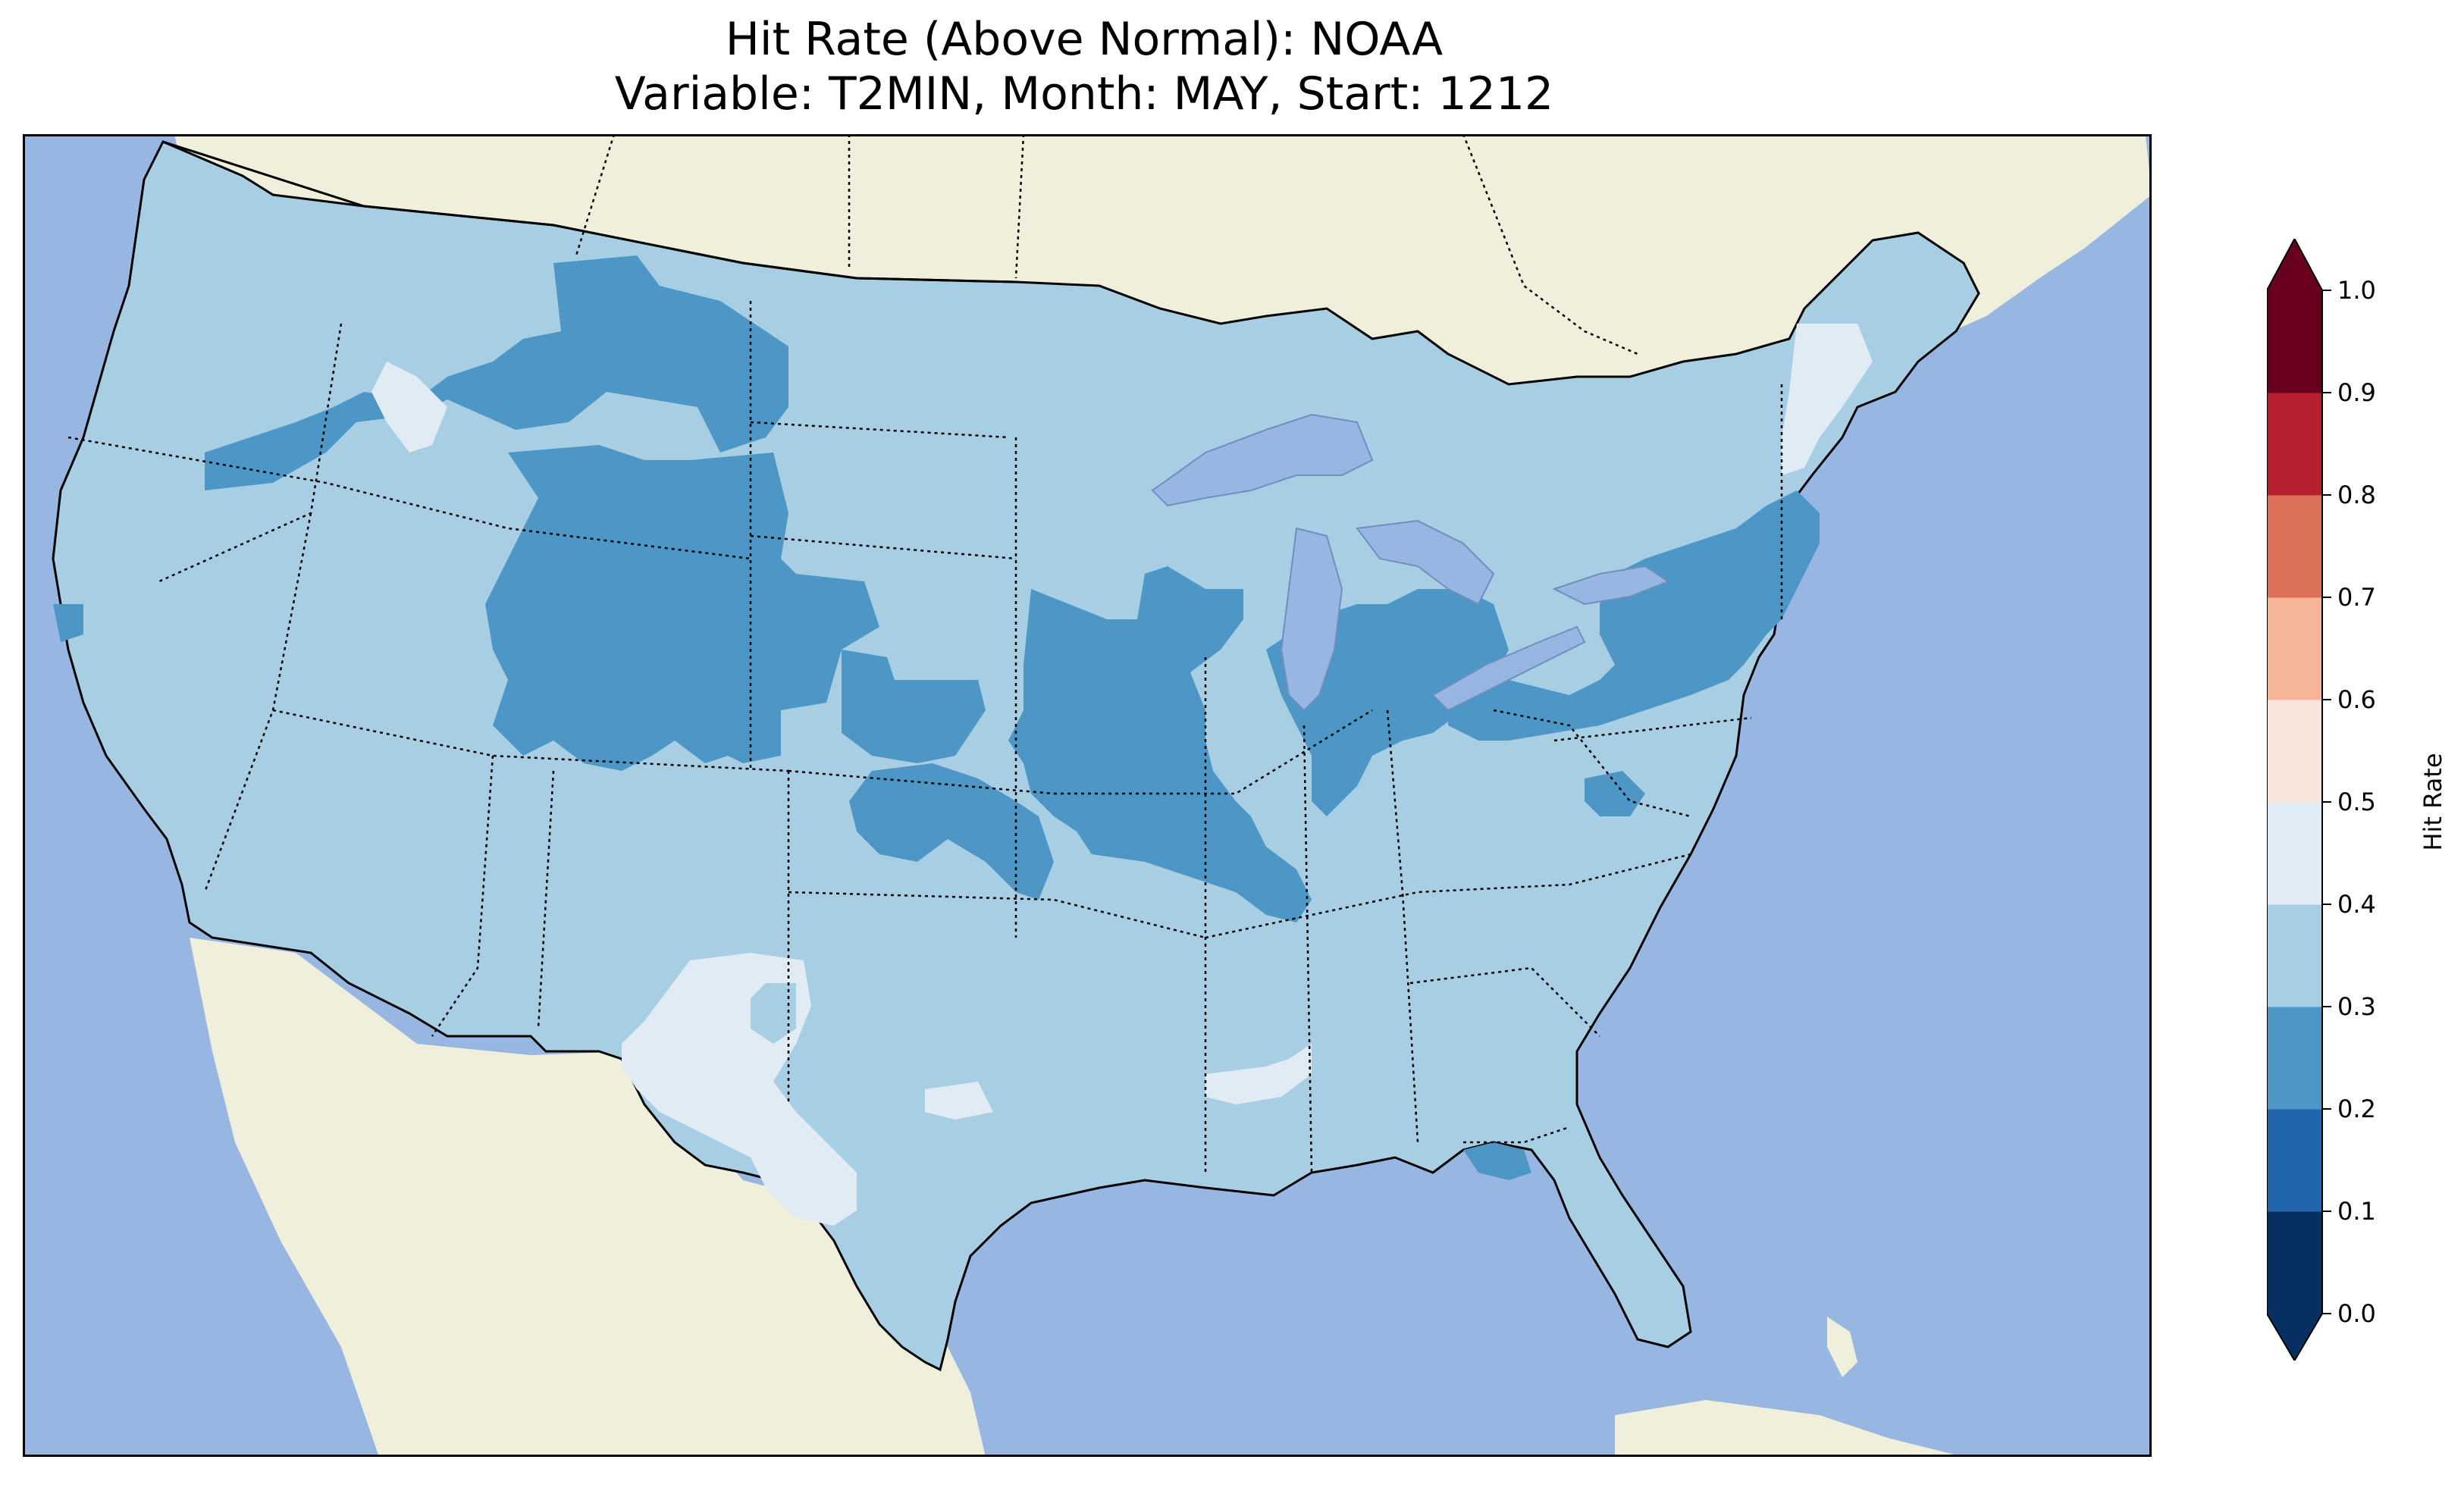 The image size is (2464, 1494). What do you see at coordinates (358, 1187) in the screenshot?
I see `baja-peninsula` at bounding box center [358, 1187].